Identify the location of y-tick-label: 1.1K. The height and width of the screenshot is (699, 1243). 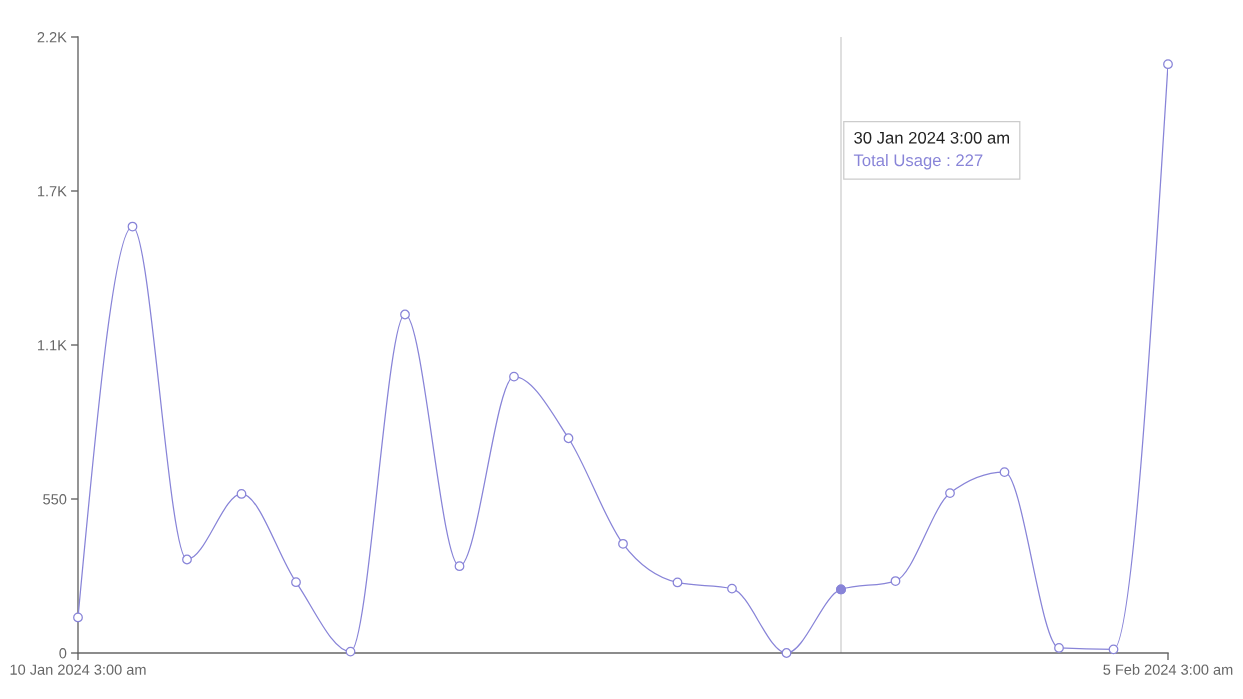
(52, 345).